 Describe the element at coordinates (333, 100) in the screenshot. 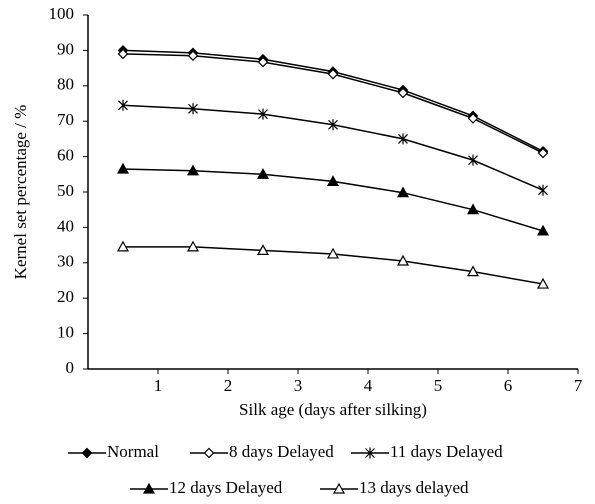

I see `series-line` at that location.